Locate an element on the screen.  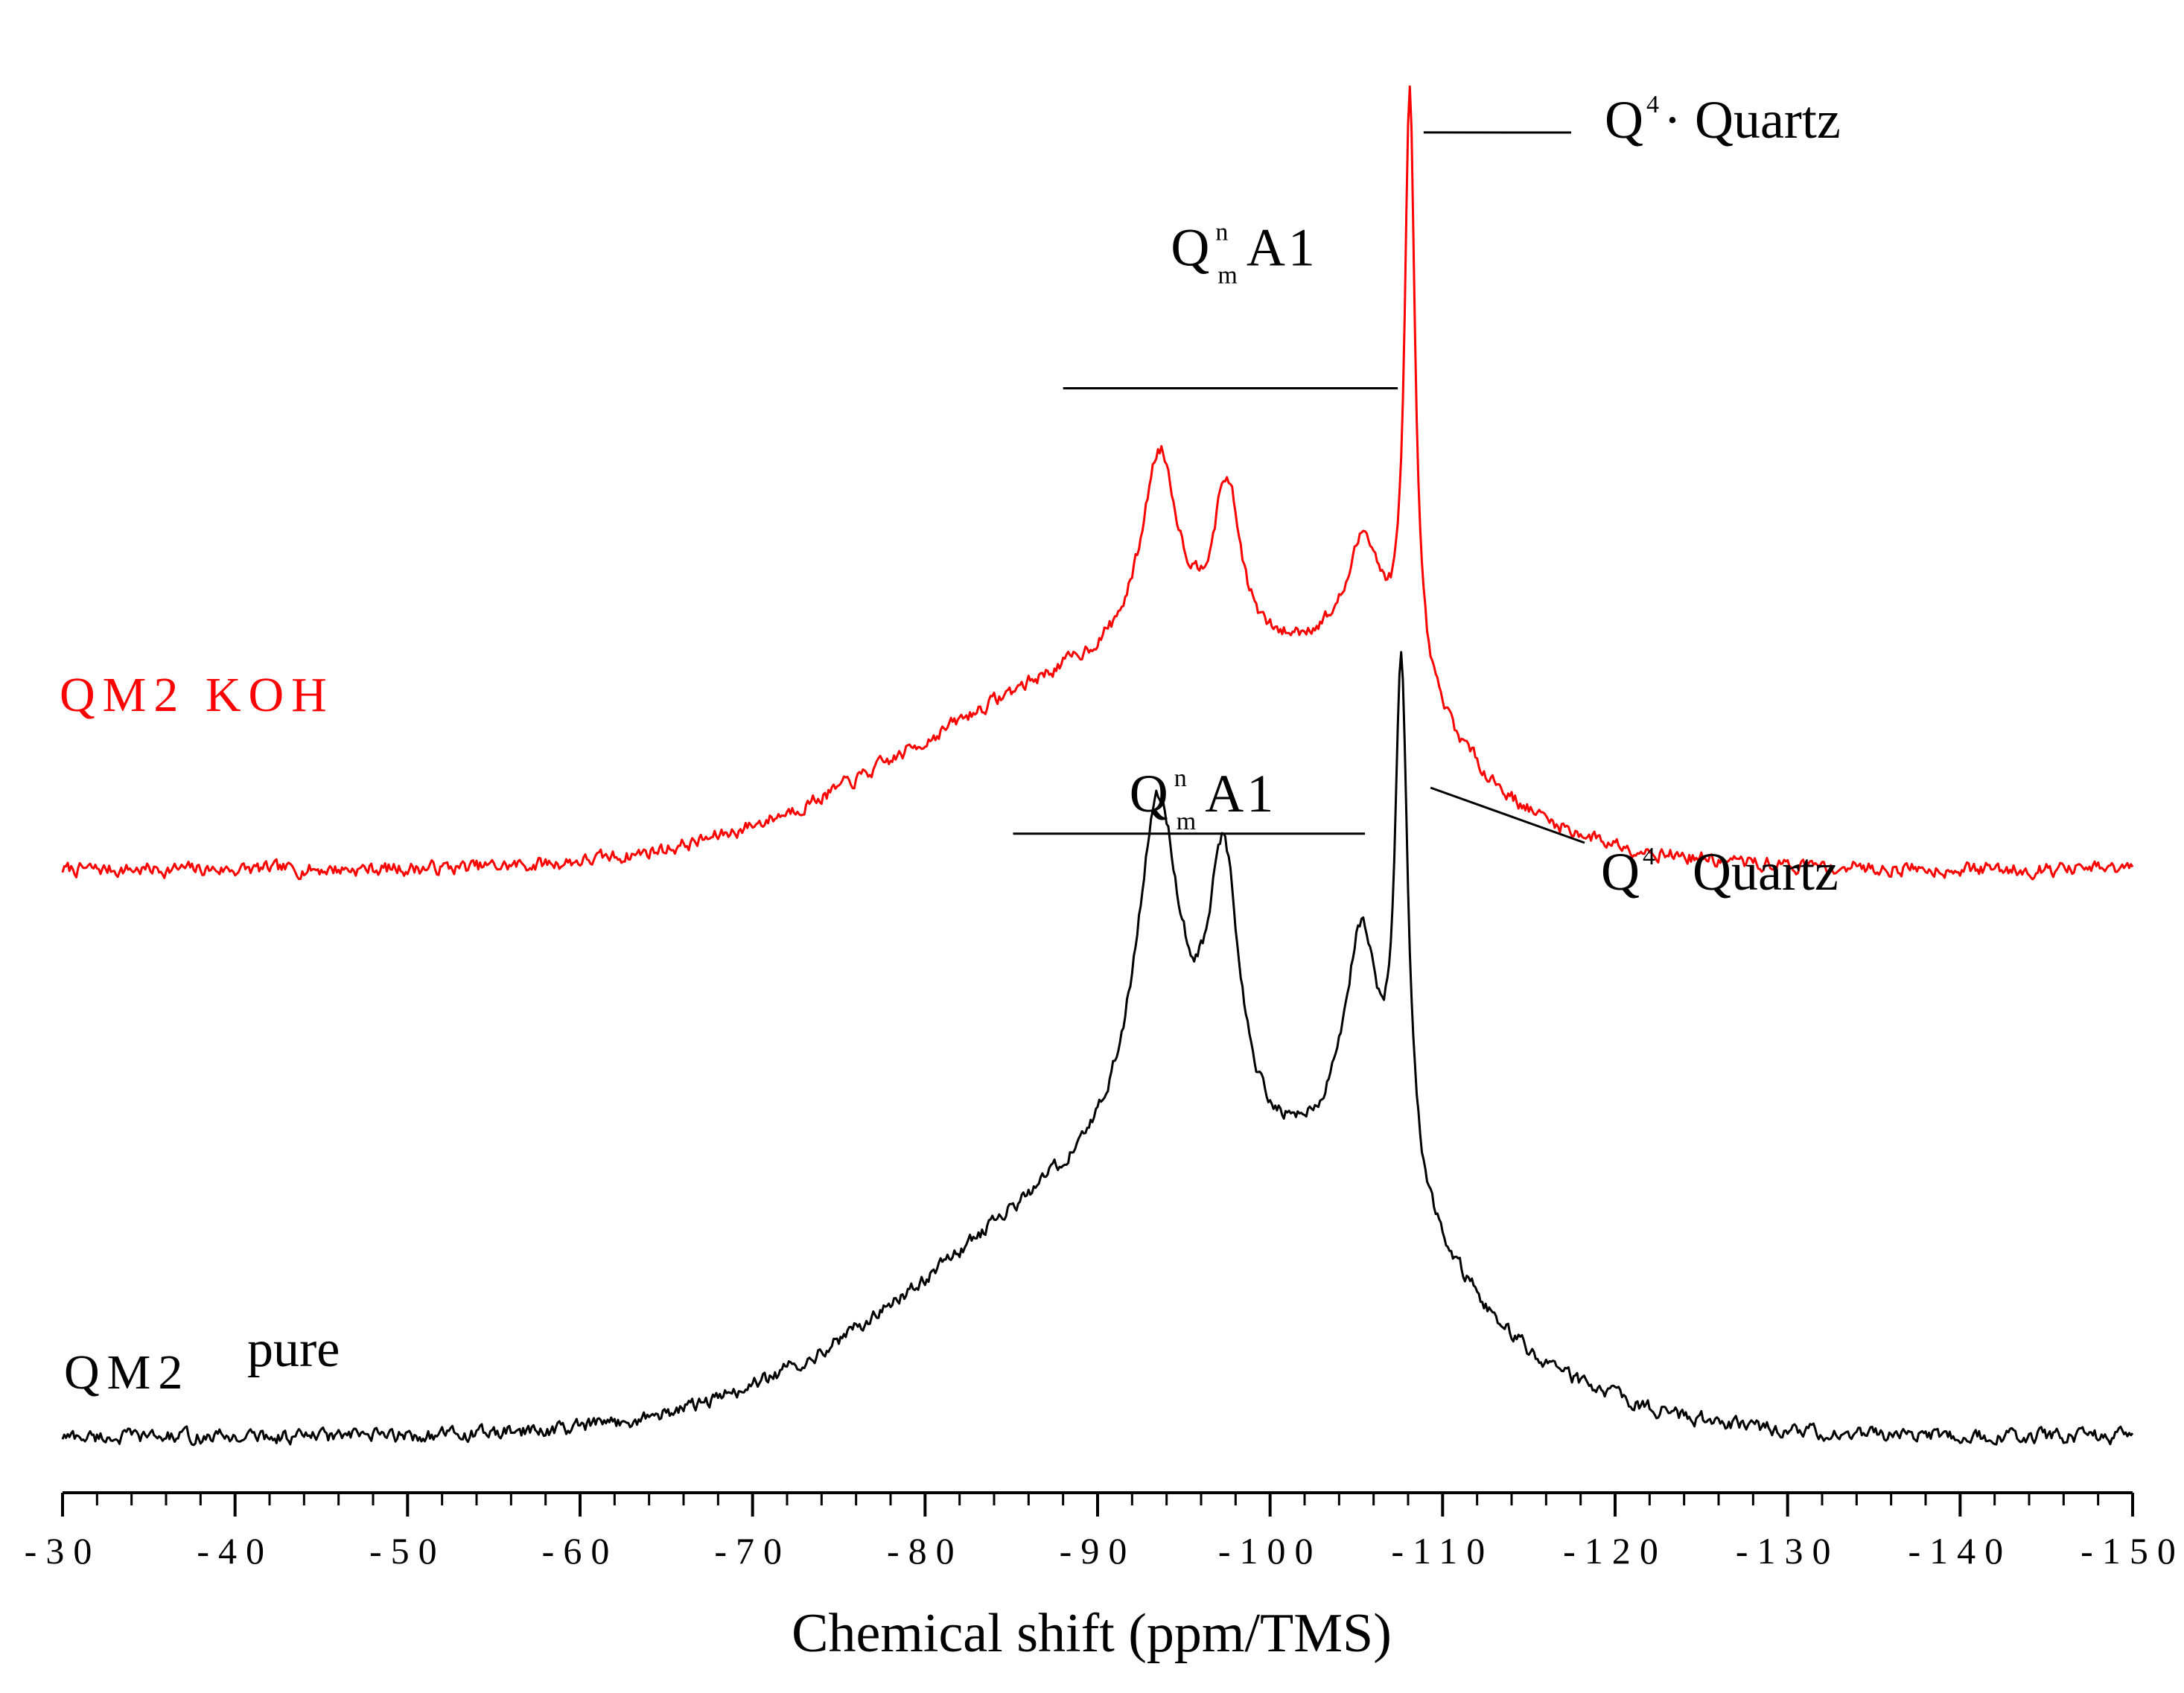
x-tick-label: -50 is located at coordinates (407, 1551).